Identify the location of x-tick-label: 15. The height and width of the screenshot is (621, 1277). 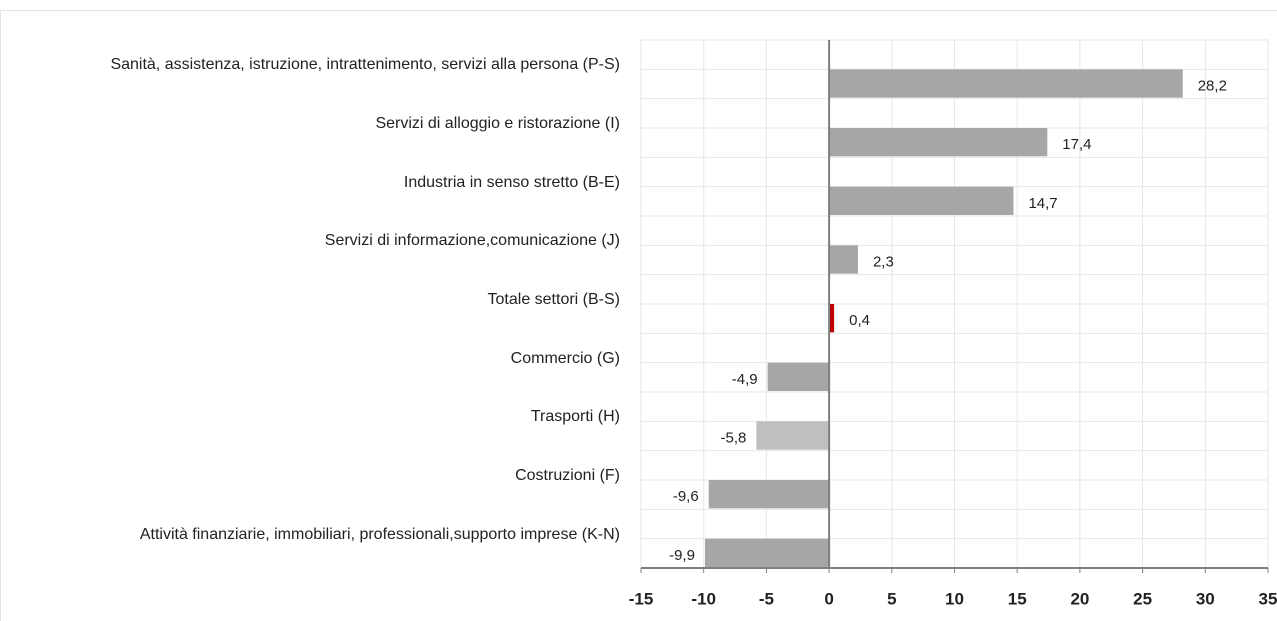
(1017, 598).